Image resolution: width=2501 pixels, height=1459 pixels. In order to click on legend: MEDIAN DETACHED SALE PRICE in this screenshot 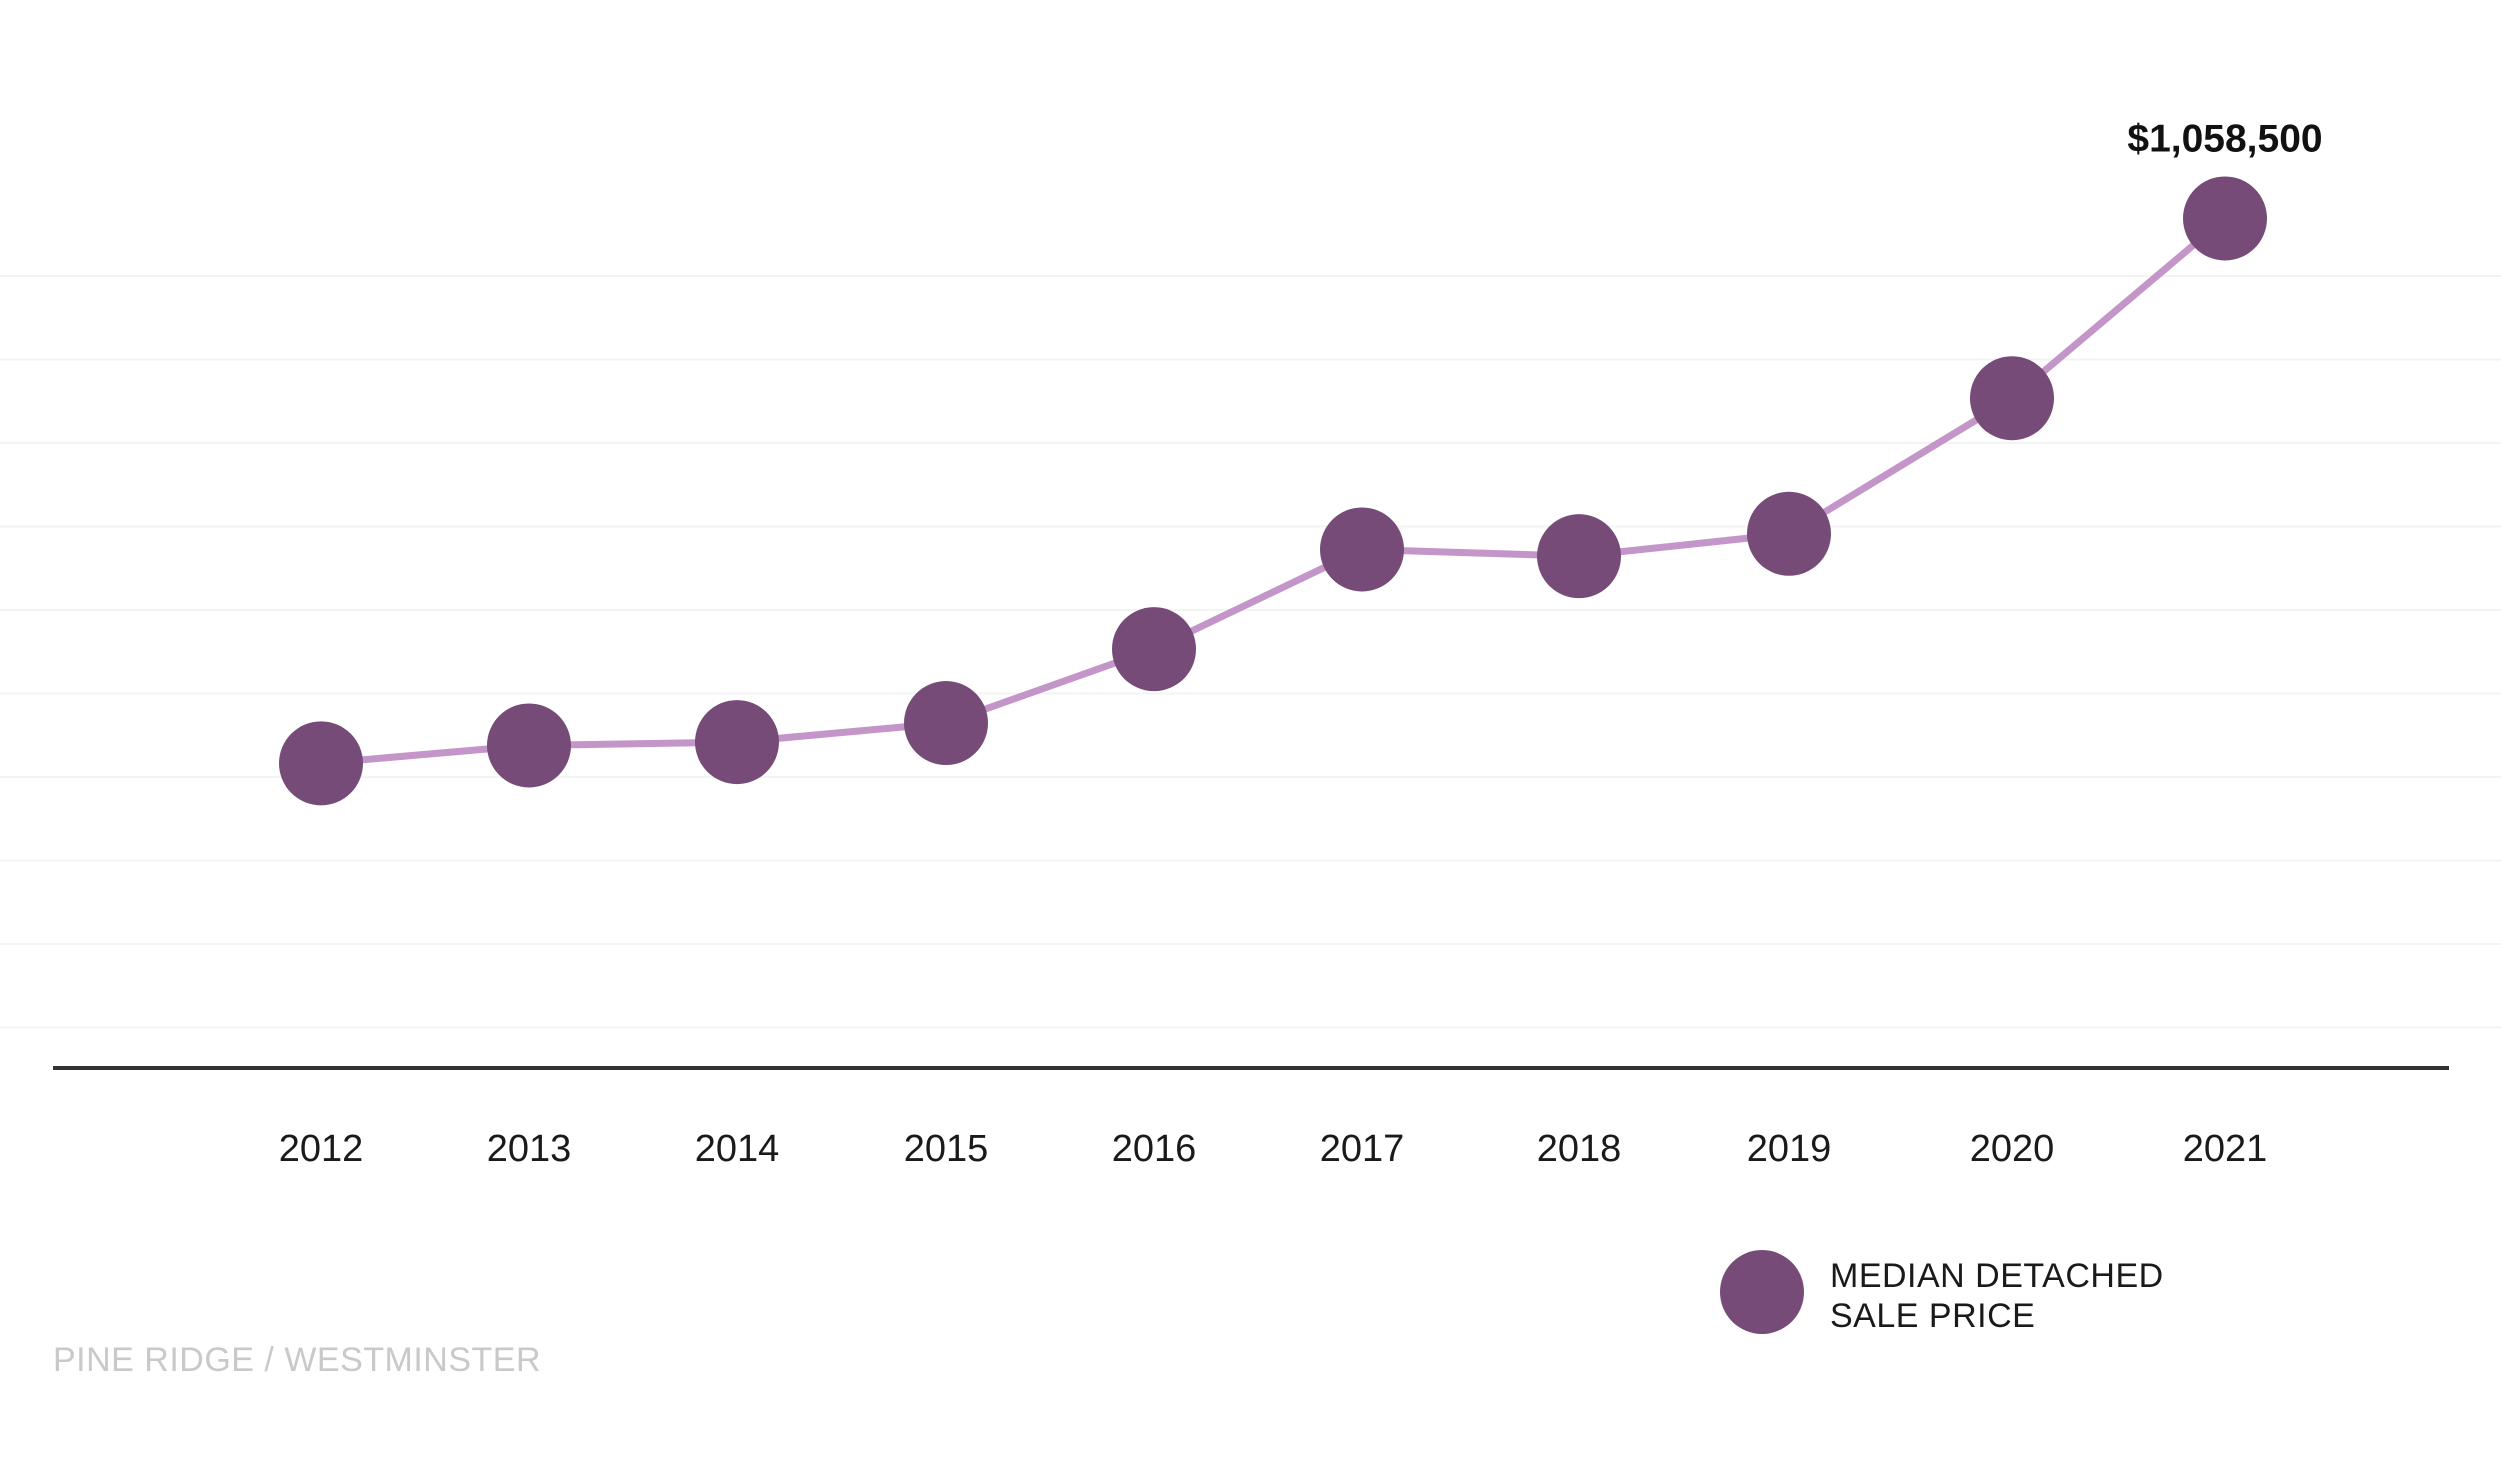, I will do `click(1942, 1292)`.